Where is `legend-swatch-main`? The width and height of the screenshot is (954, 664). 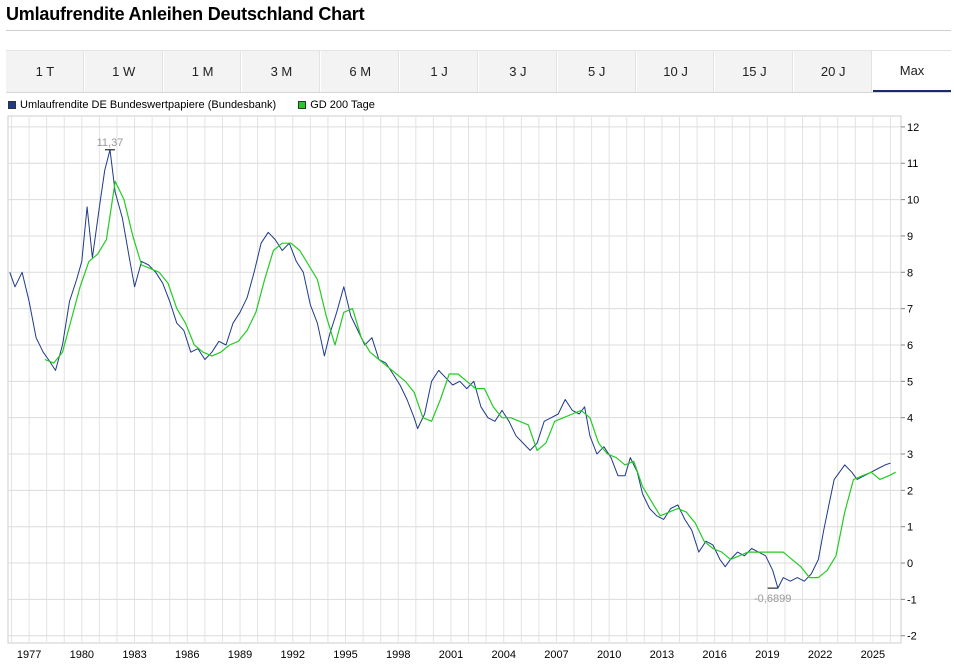
legend-swatch-main is located at coordinates (12, 105).